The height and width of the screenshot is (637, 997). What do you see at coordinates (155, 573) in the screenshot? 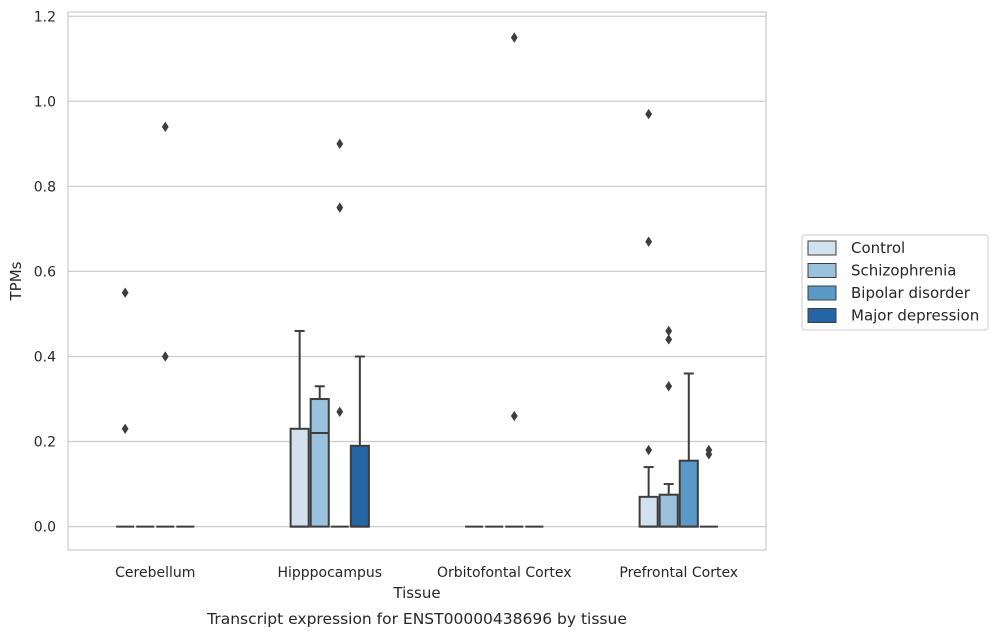
I see `x-tick-label: Cerebellum` at bounding box center [155, 573].